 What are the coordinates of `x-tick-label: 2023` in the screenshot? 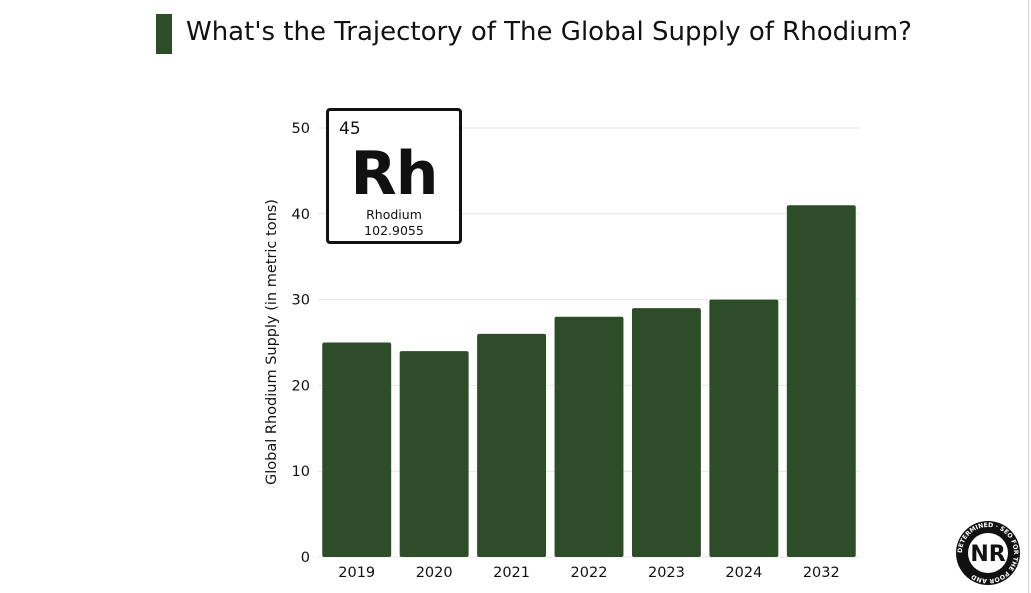 It's located at (666, 573).